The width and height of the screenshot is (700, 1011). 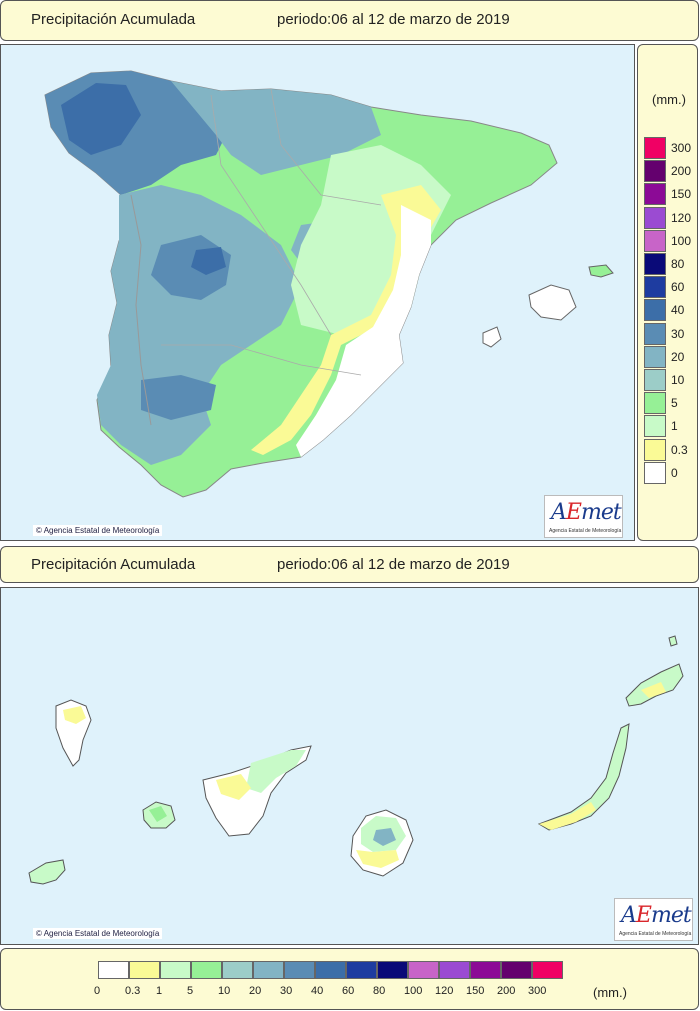 I want to click on legend-label: 5, so click(x=674, y=403).